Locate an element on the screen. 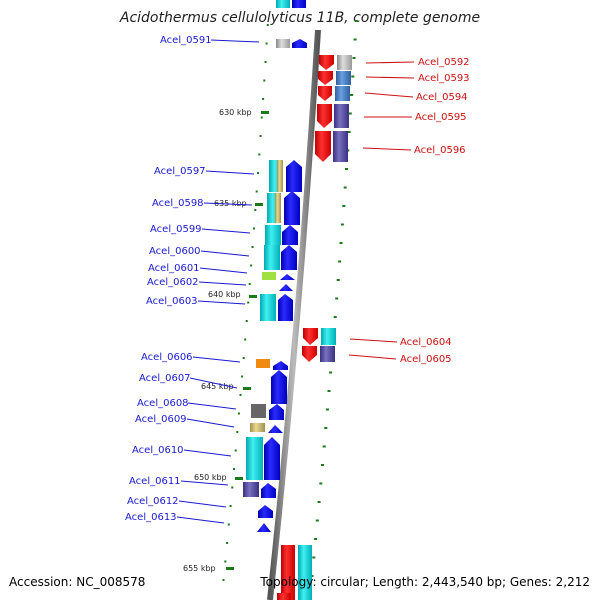 This screenshot has width=600, height=600. gene-label-acel-0601: Acel_0601 is located at coordinates (174, 268).